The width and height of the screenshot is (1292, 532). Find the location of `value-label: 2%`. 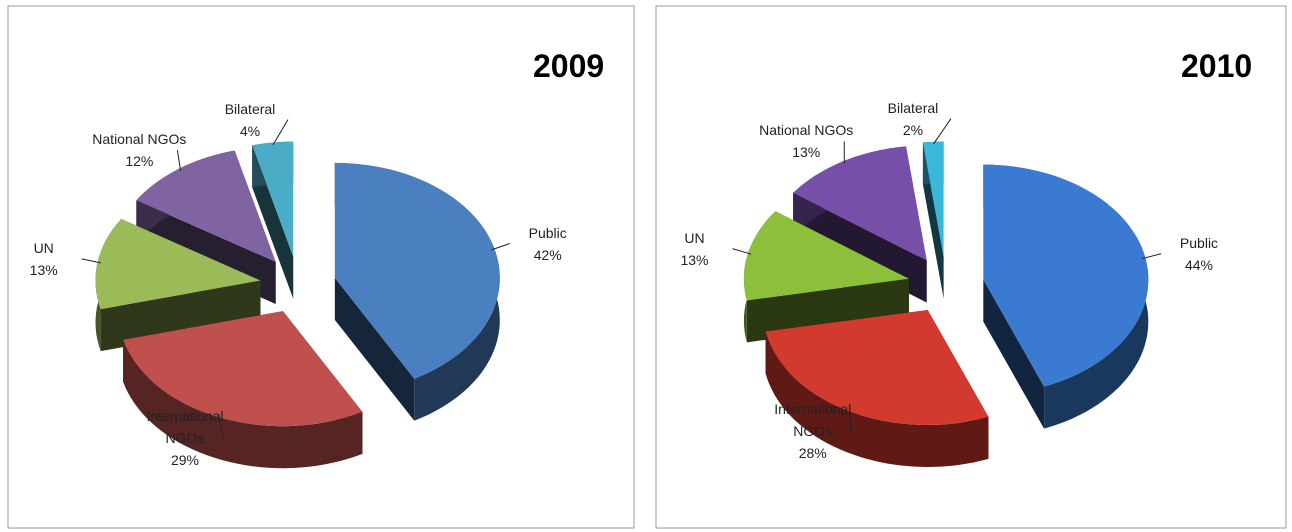

value-label: 2% is located at coordinates (913, 129).